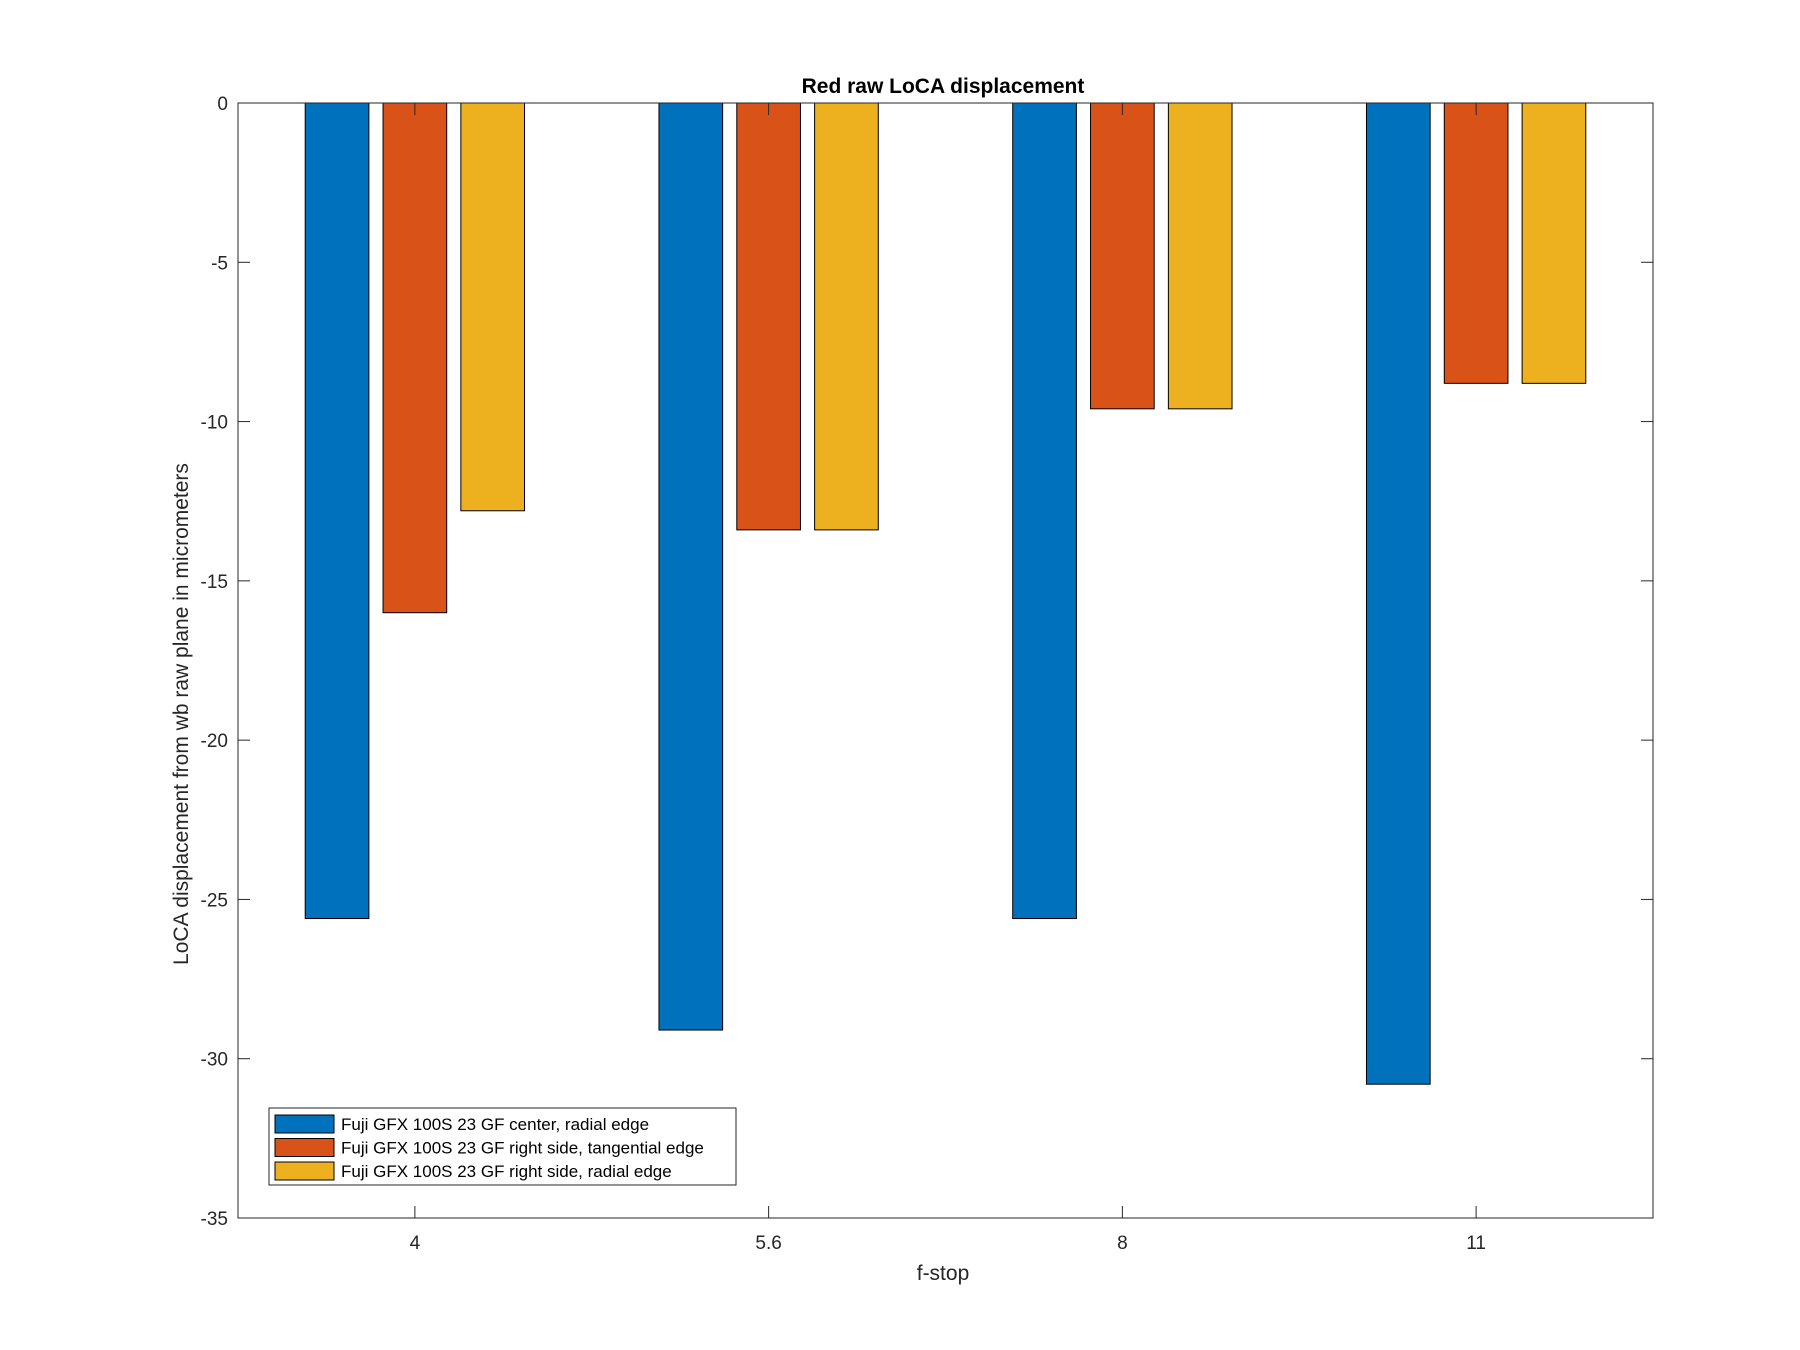 Image resolution: width=1800 pixels, height=1350 pixels. I want to click on x-tick-label: 4, so click(415, 1243).